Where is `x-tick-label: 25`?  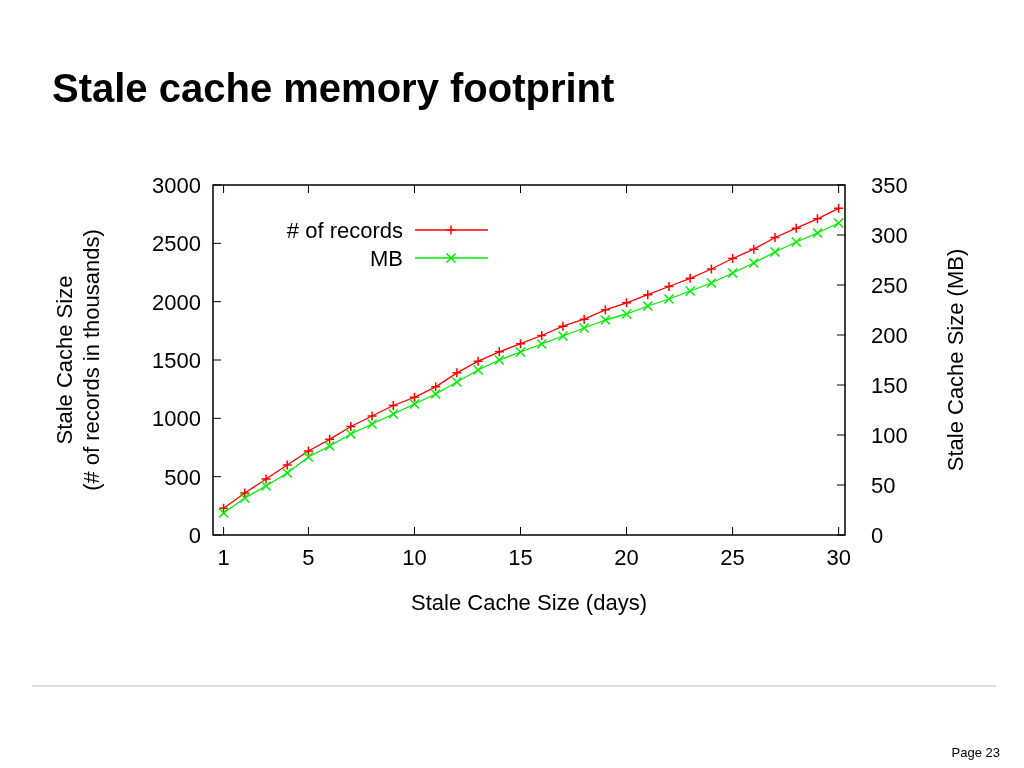 x-tick-label: 25 is located at coordinates (732, 557).